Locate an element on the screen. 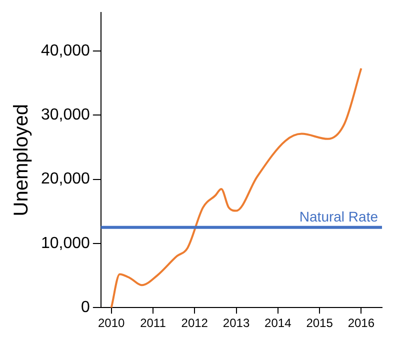 The height and width of the screenshot is (342, 400). y-tick-label: 10,000 is located at coordinates (65, 243).